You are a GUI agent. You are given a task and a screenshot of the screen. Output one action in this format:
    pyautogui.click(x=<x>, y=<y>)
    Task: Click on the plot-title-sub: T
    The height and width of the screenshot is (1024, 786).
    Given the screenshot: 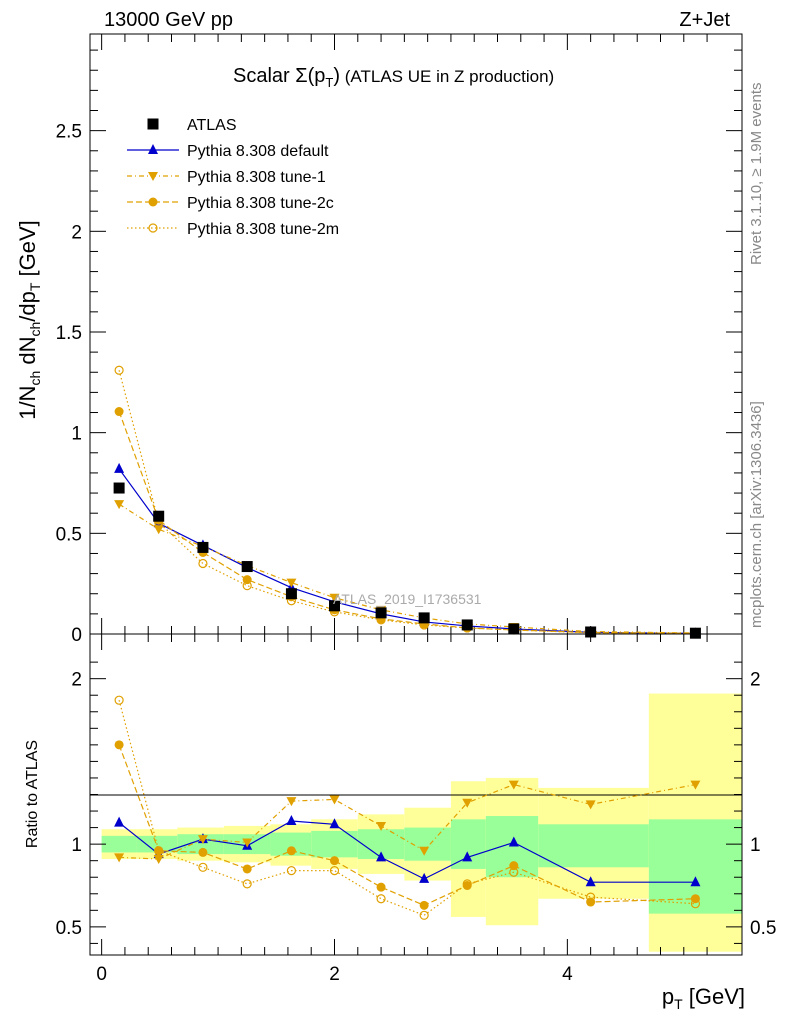 What is the action you would take?
    pyautogui.click(x=329, y=82)
    